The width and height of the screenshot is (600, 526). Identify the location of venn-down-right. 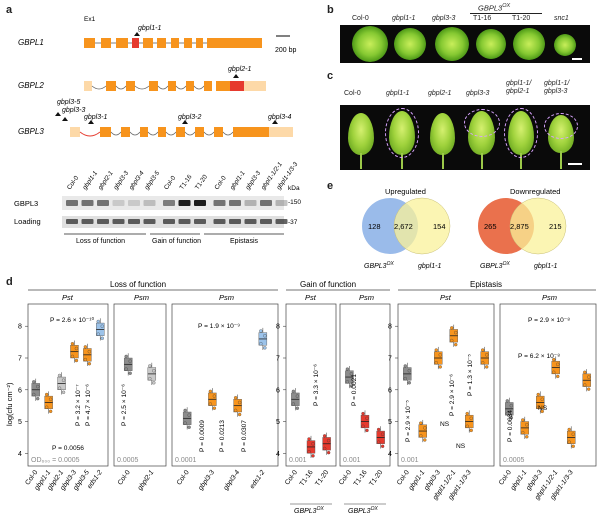
(538, 226).